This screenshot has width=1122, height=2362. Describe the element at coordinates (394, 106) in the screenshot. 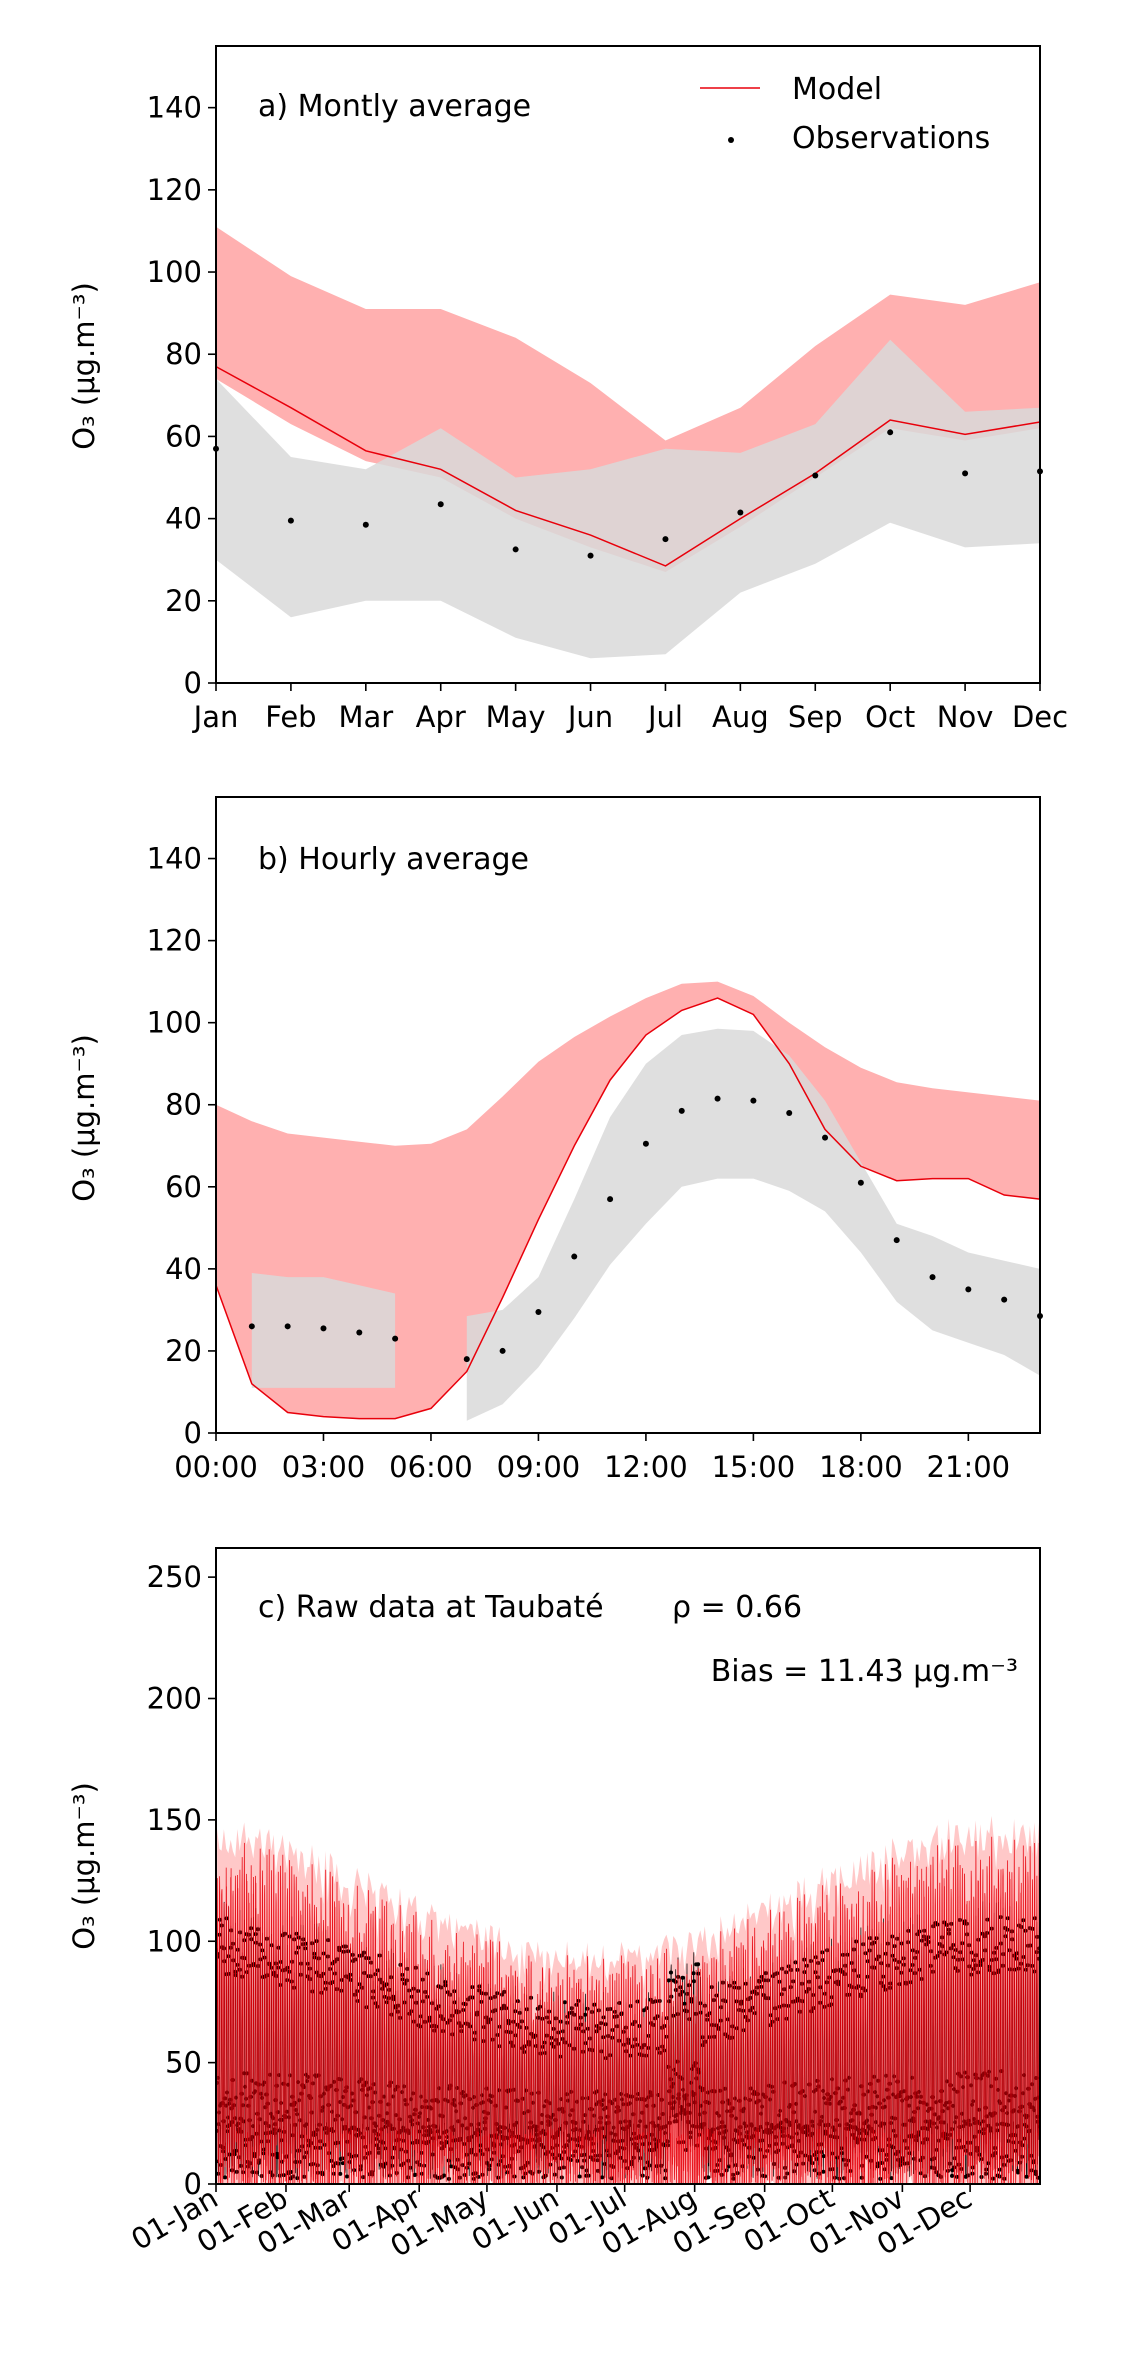

I see `panel-a-annotation: a) Montly average` at that location.